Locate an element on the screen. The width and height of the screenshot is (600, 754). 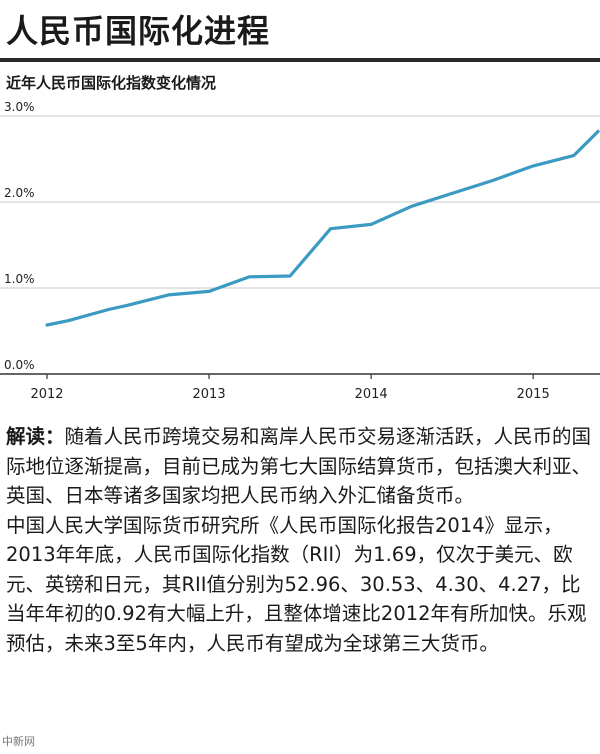
y-tick-label: 0.0% is located at coordinates (19, 365).